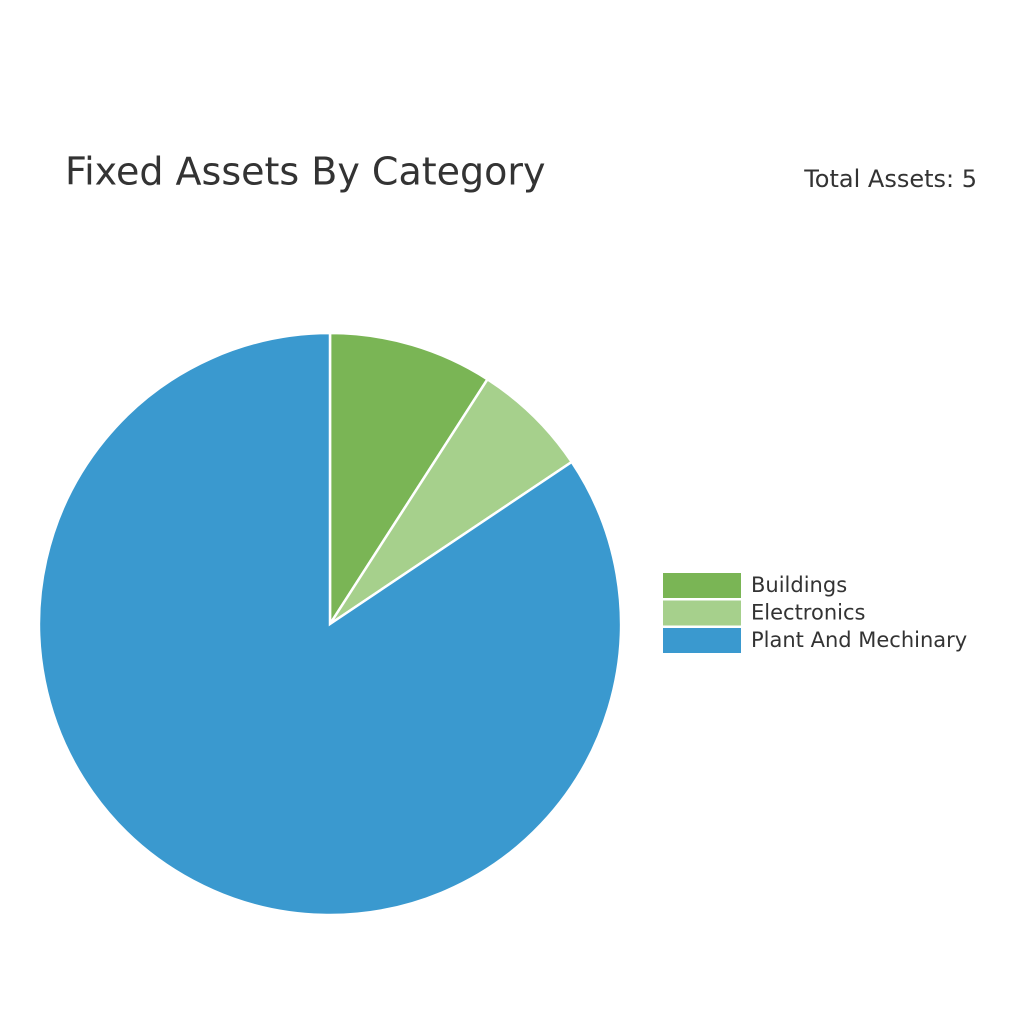 The height and width of the screenshot is (1020, 1020). Describe the element at coordinates (859, 640) in the screenshot. I see `legend-label: Plant And Mechinary` at that location.